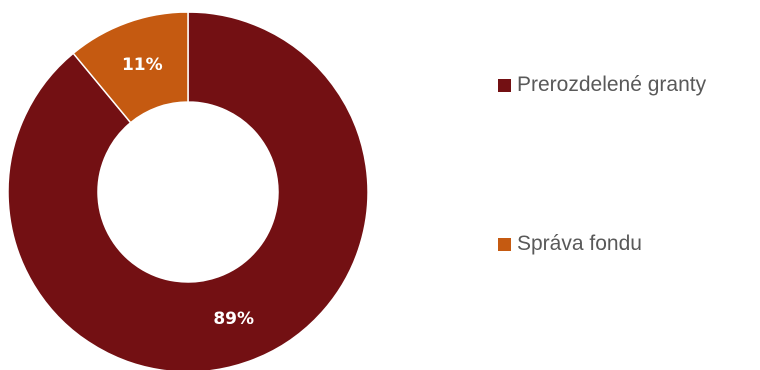  I want to click on legend-label: Prerozdelené granty, so click(612, 84).